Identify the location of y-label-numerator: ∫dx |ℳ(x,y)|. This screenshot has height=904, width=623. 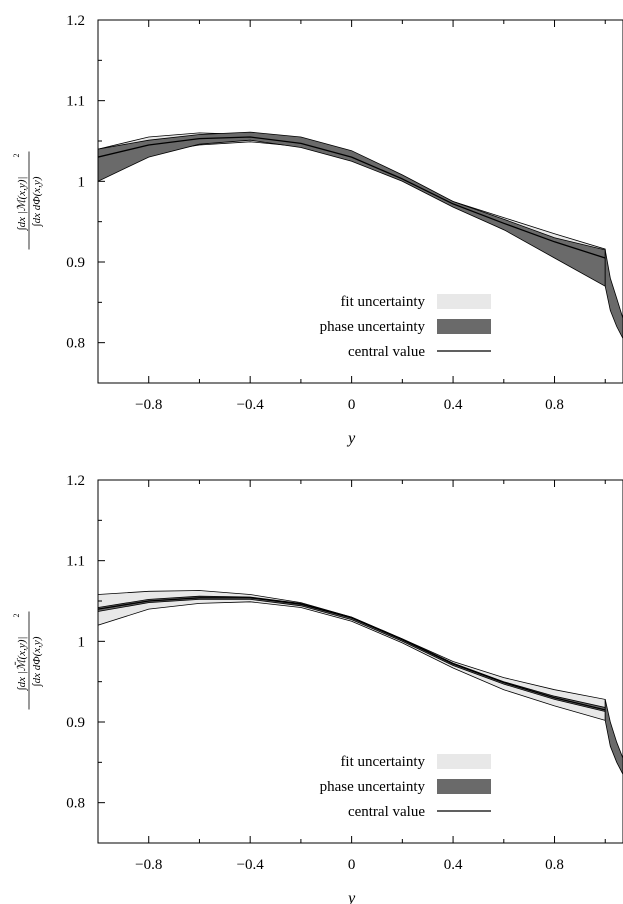
(22, 204).